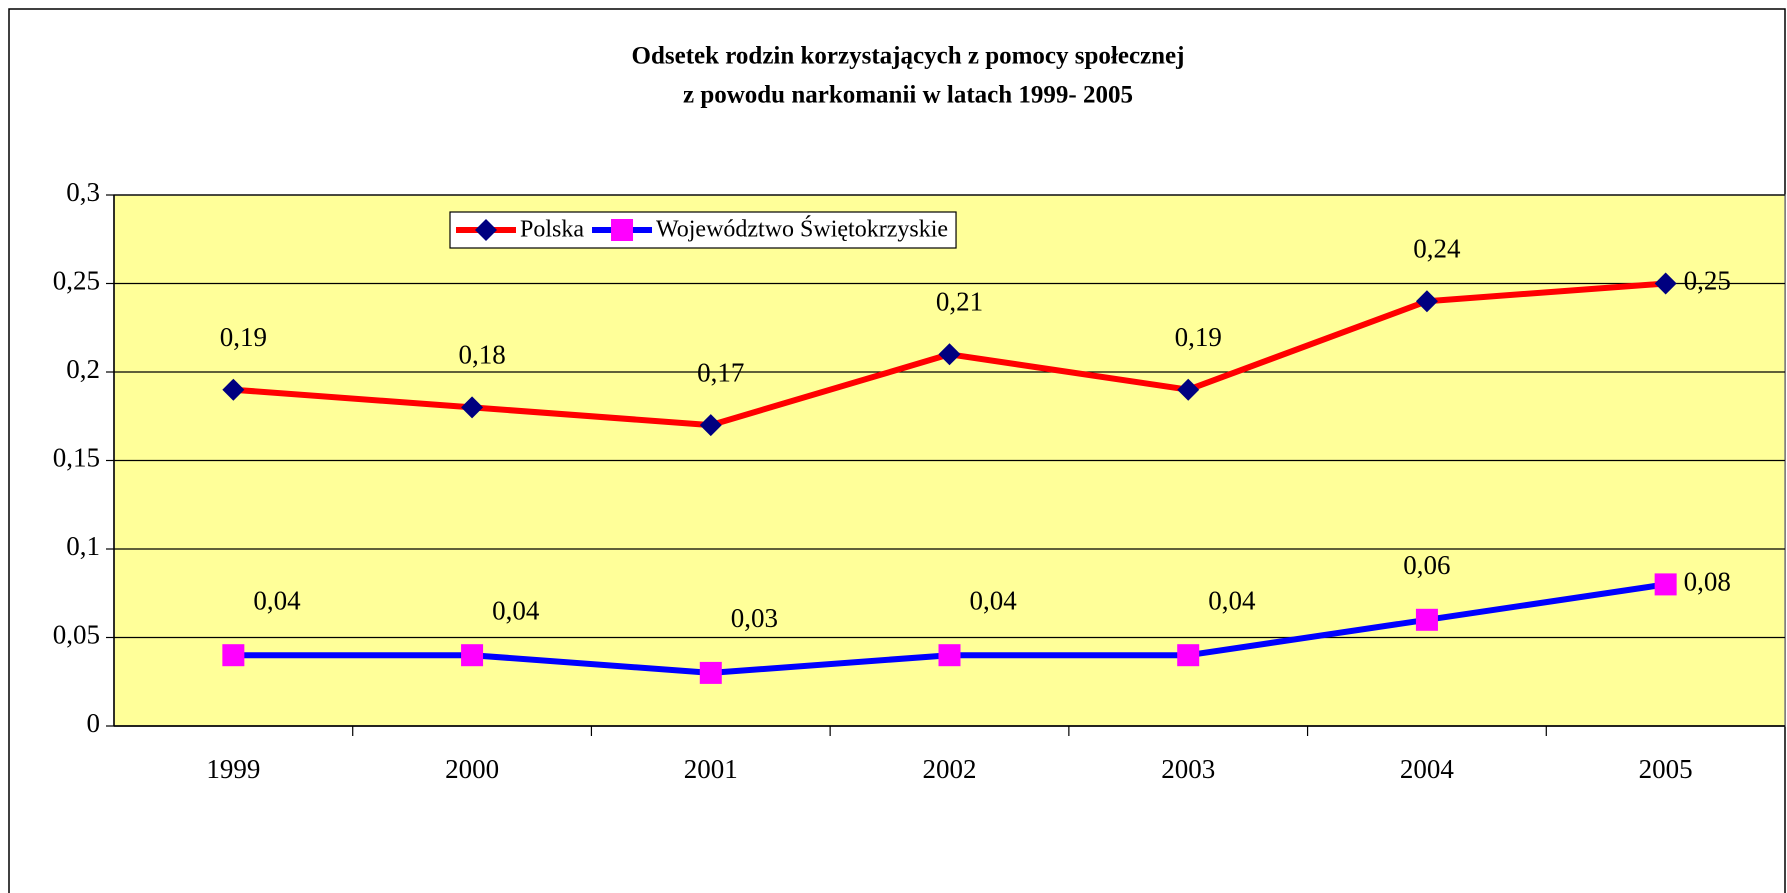  What do you see at coordinates (76, 281) in the screenshot?
I see `y-tick-label: 0,25` at bounding box center [76, 281].